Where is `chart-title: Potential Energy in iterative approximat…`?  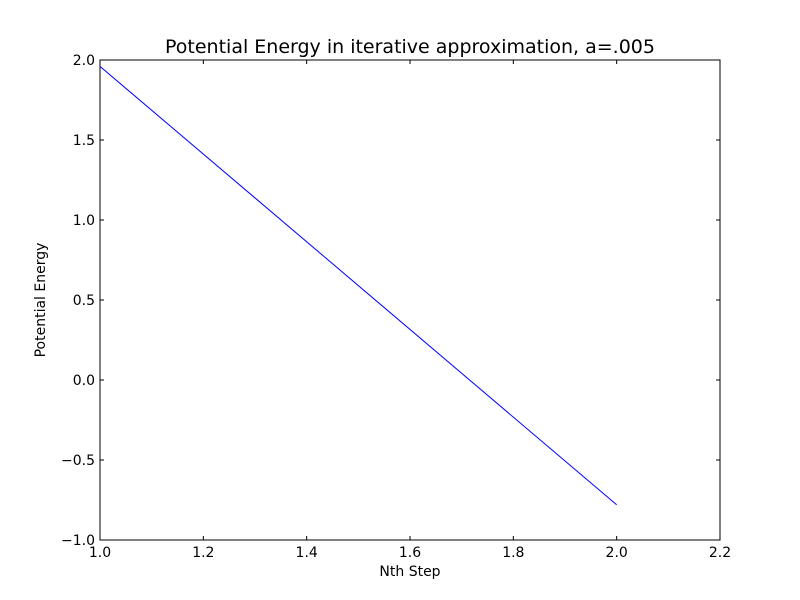
chart-title: Potential Energy in iterative approximat… is located at coordinates (410, 47).